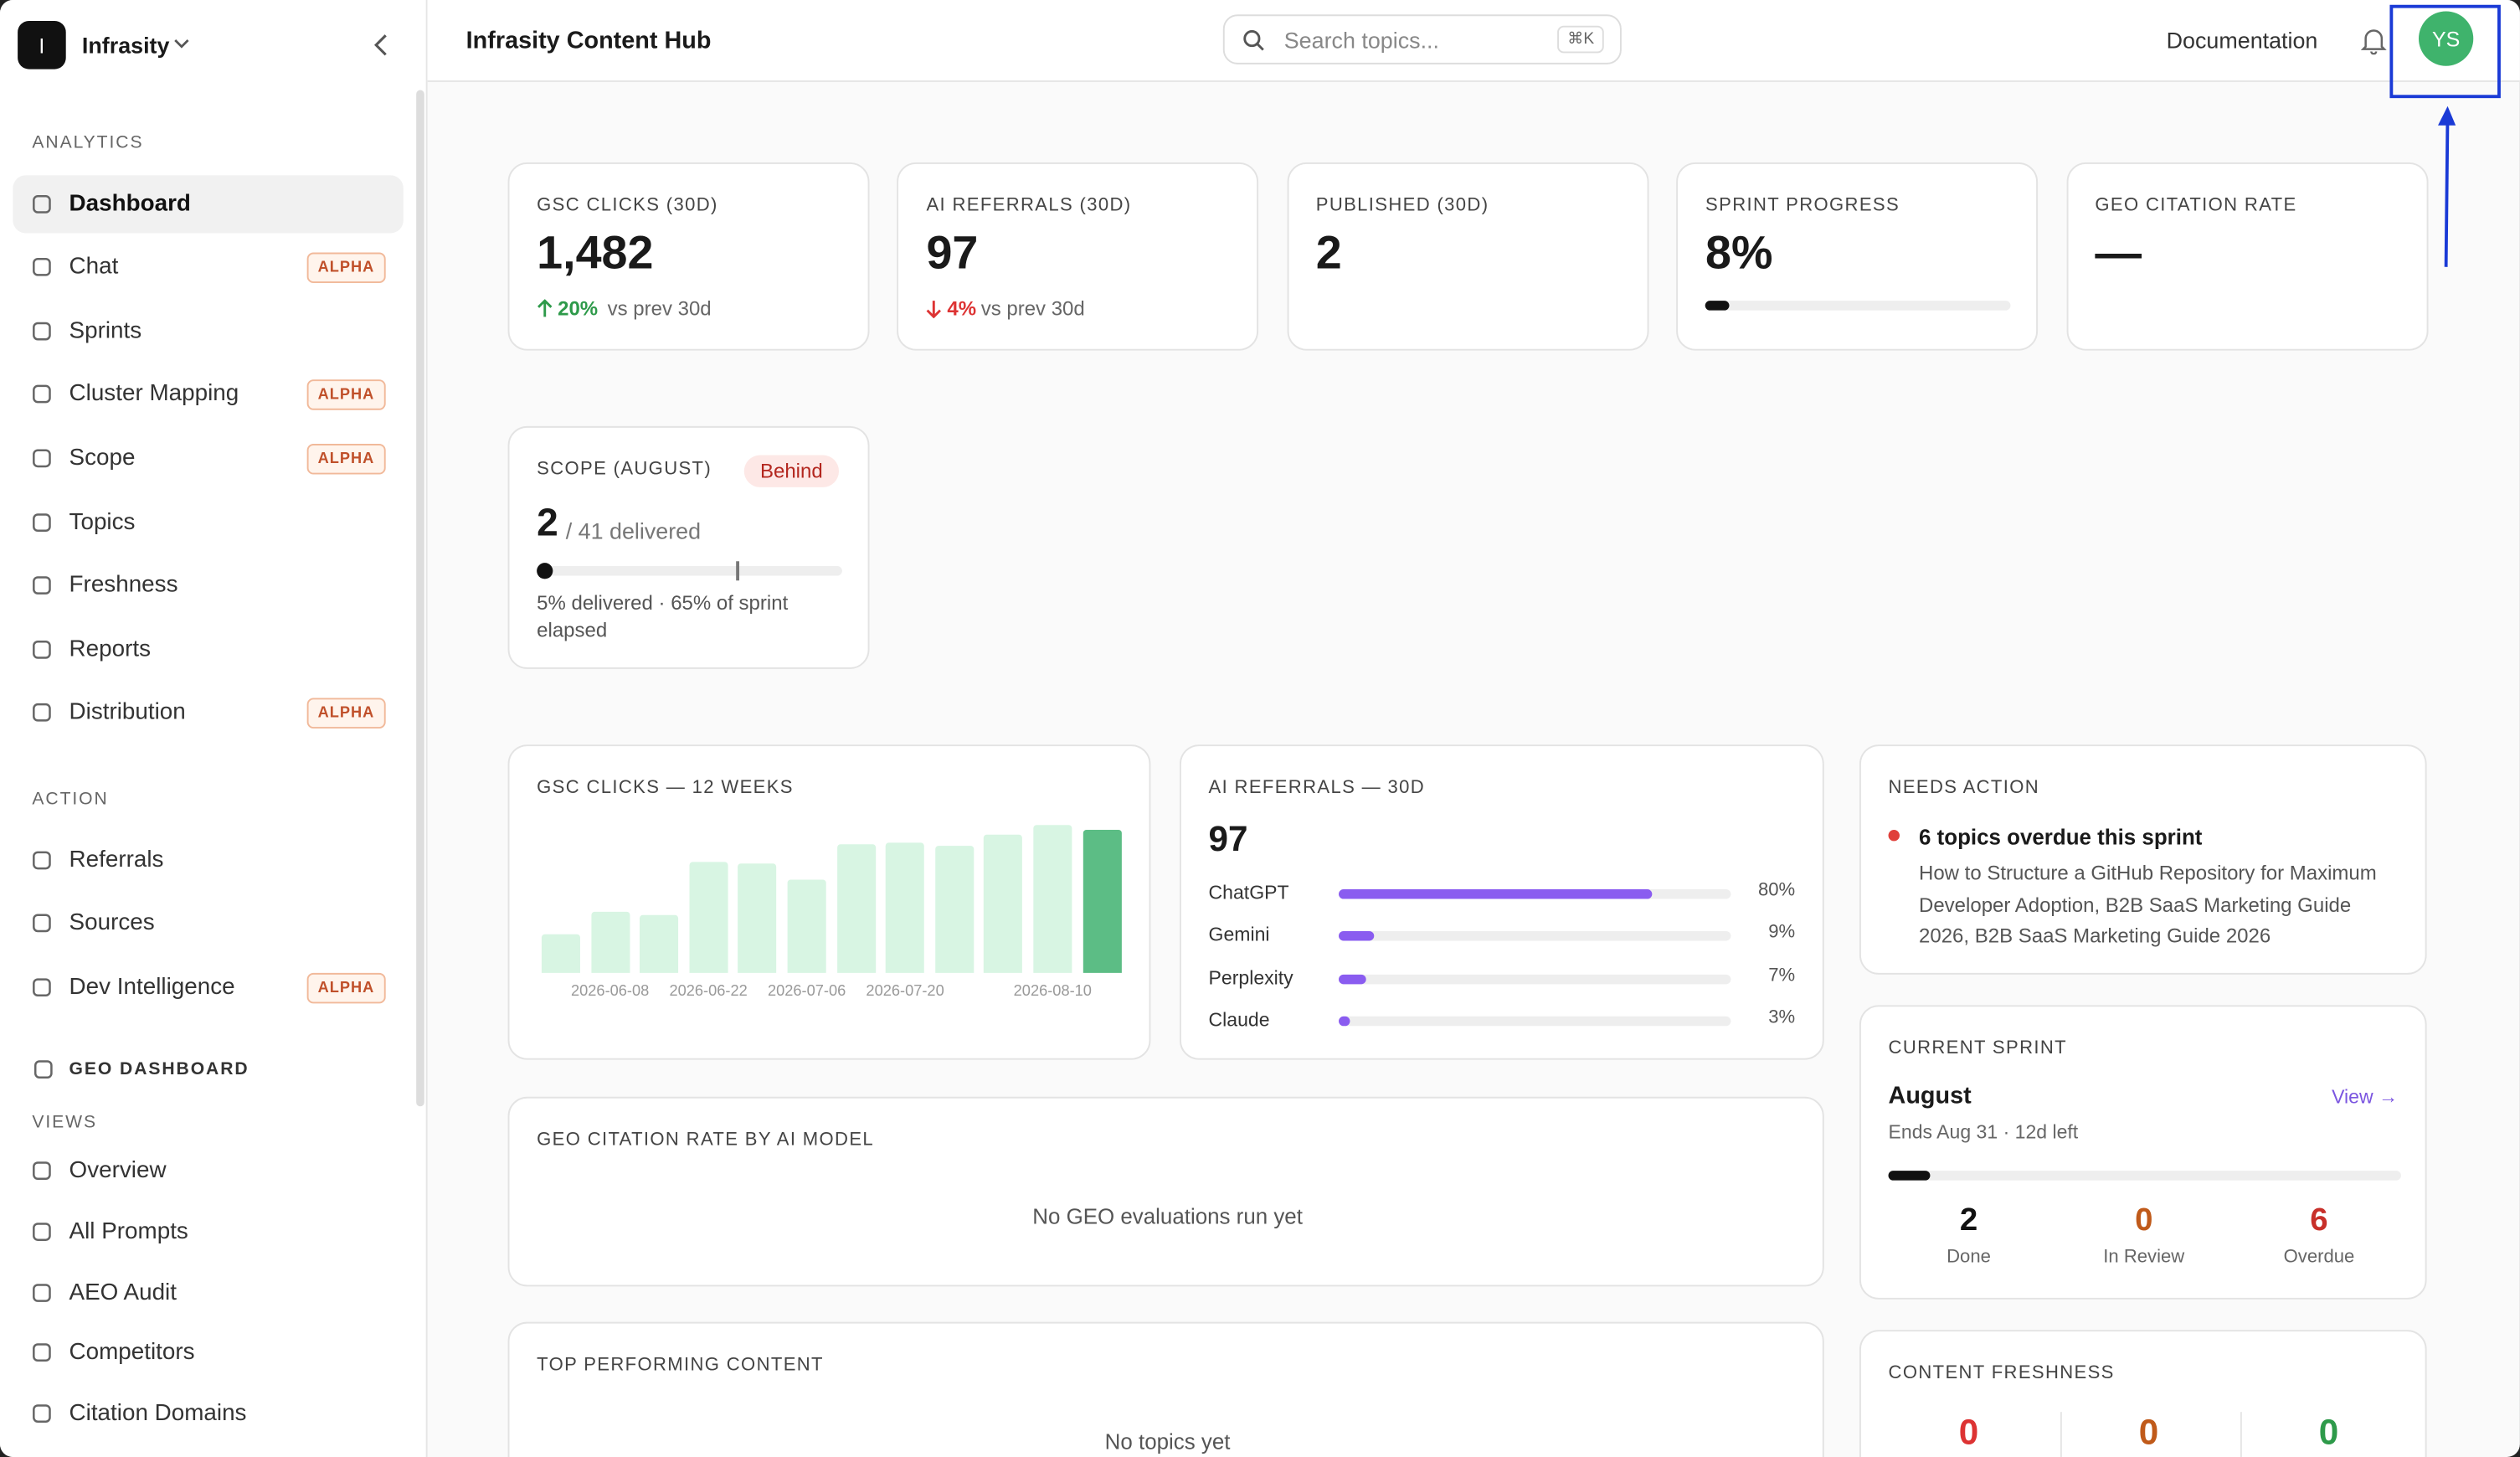 This screenshot has width=2520, height=1457. I want to click on nav-label: Overview, so click(118, 1170).